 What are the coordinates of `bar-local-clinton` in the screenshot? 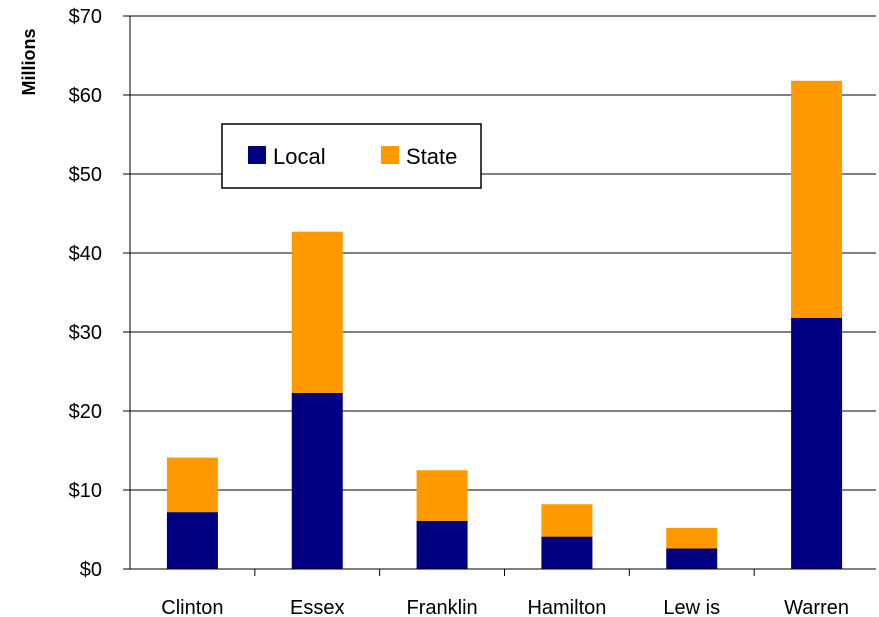 It's located at (192, 540).